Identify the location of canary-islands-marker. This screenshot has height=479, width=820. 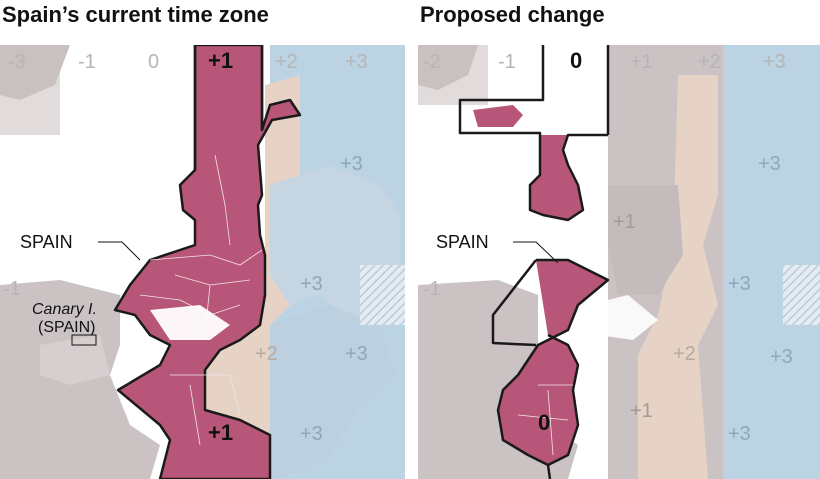
(84, 340).